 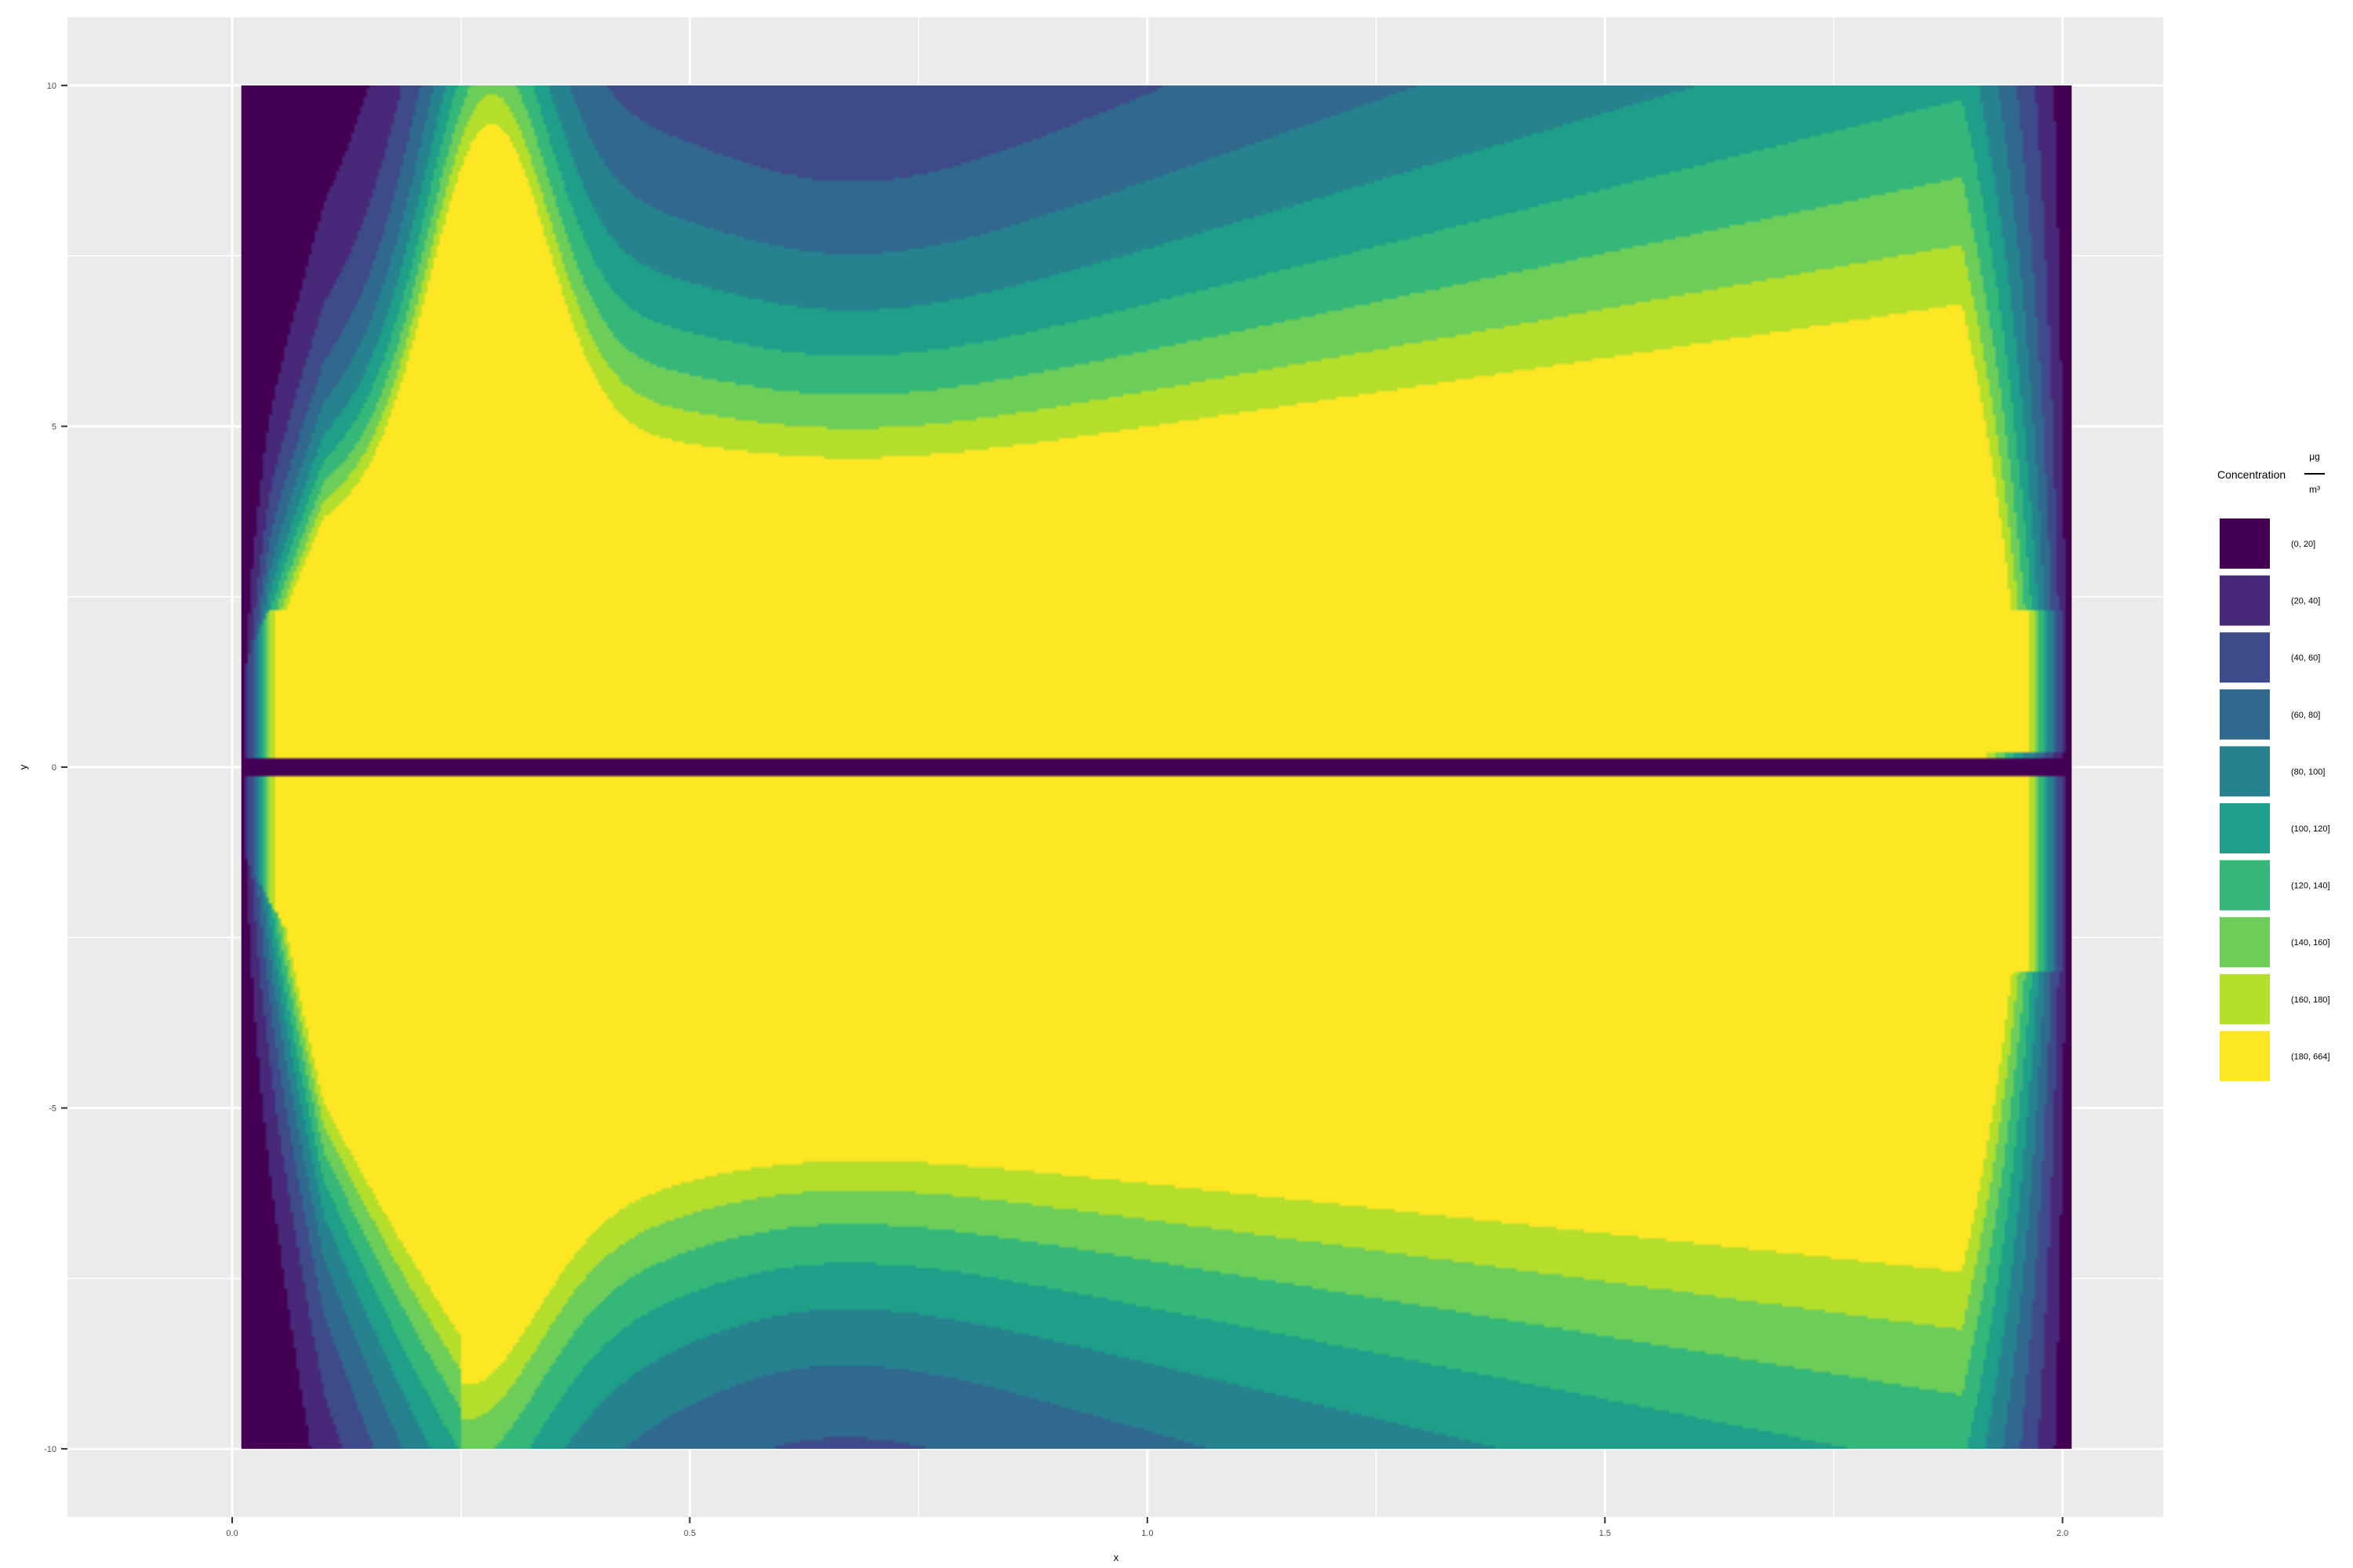 What do you see at coordinates (2310, 1000) in the screenshot?
I see `legend-label: (160, 180]` at bounding box center [2310, 1000].